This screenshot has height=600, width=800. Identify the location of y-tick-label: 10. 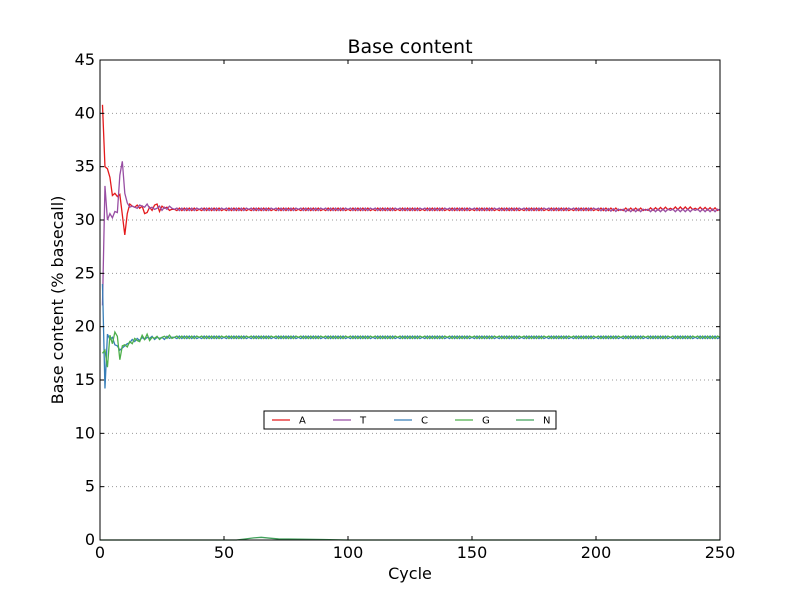
(85, 432).